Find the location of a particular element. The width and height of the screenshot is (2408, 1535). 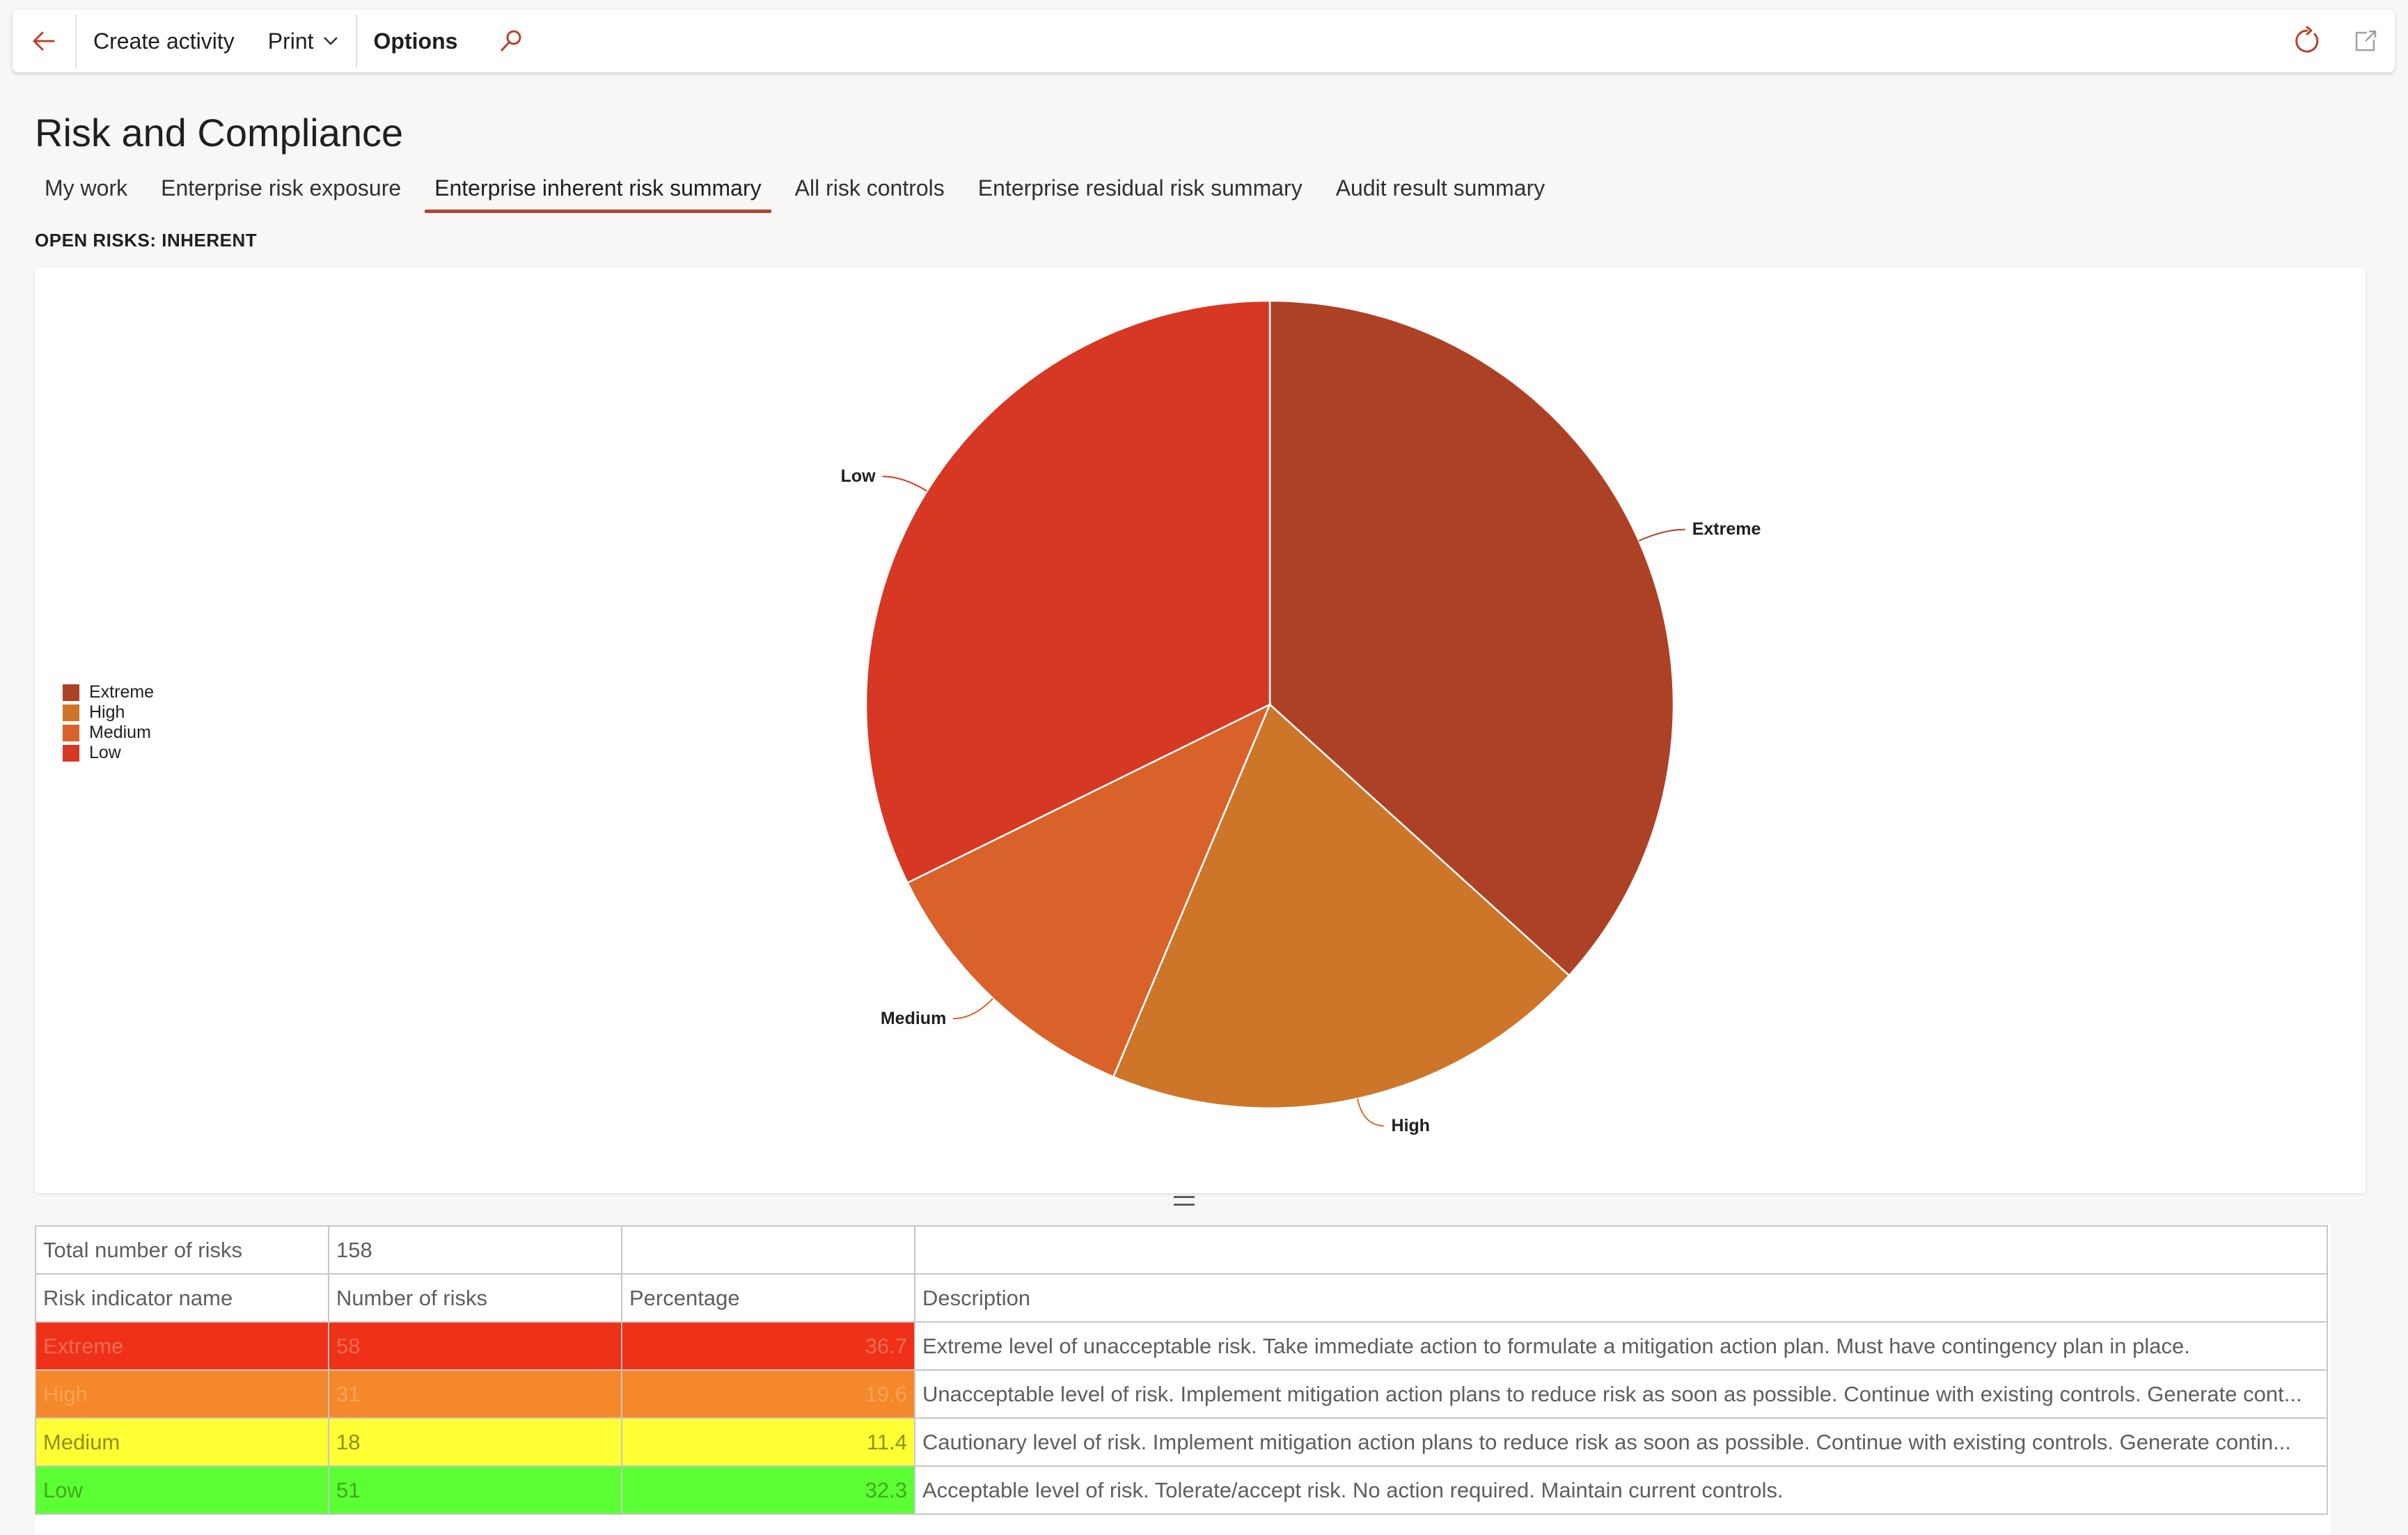

header-number-of-risks: Number of risks is located at coordinates (475, 1298).